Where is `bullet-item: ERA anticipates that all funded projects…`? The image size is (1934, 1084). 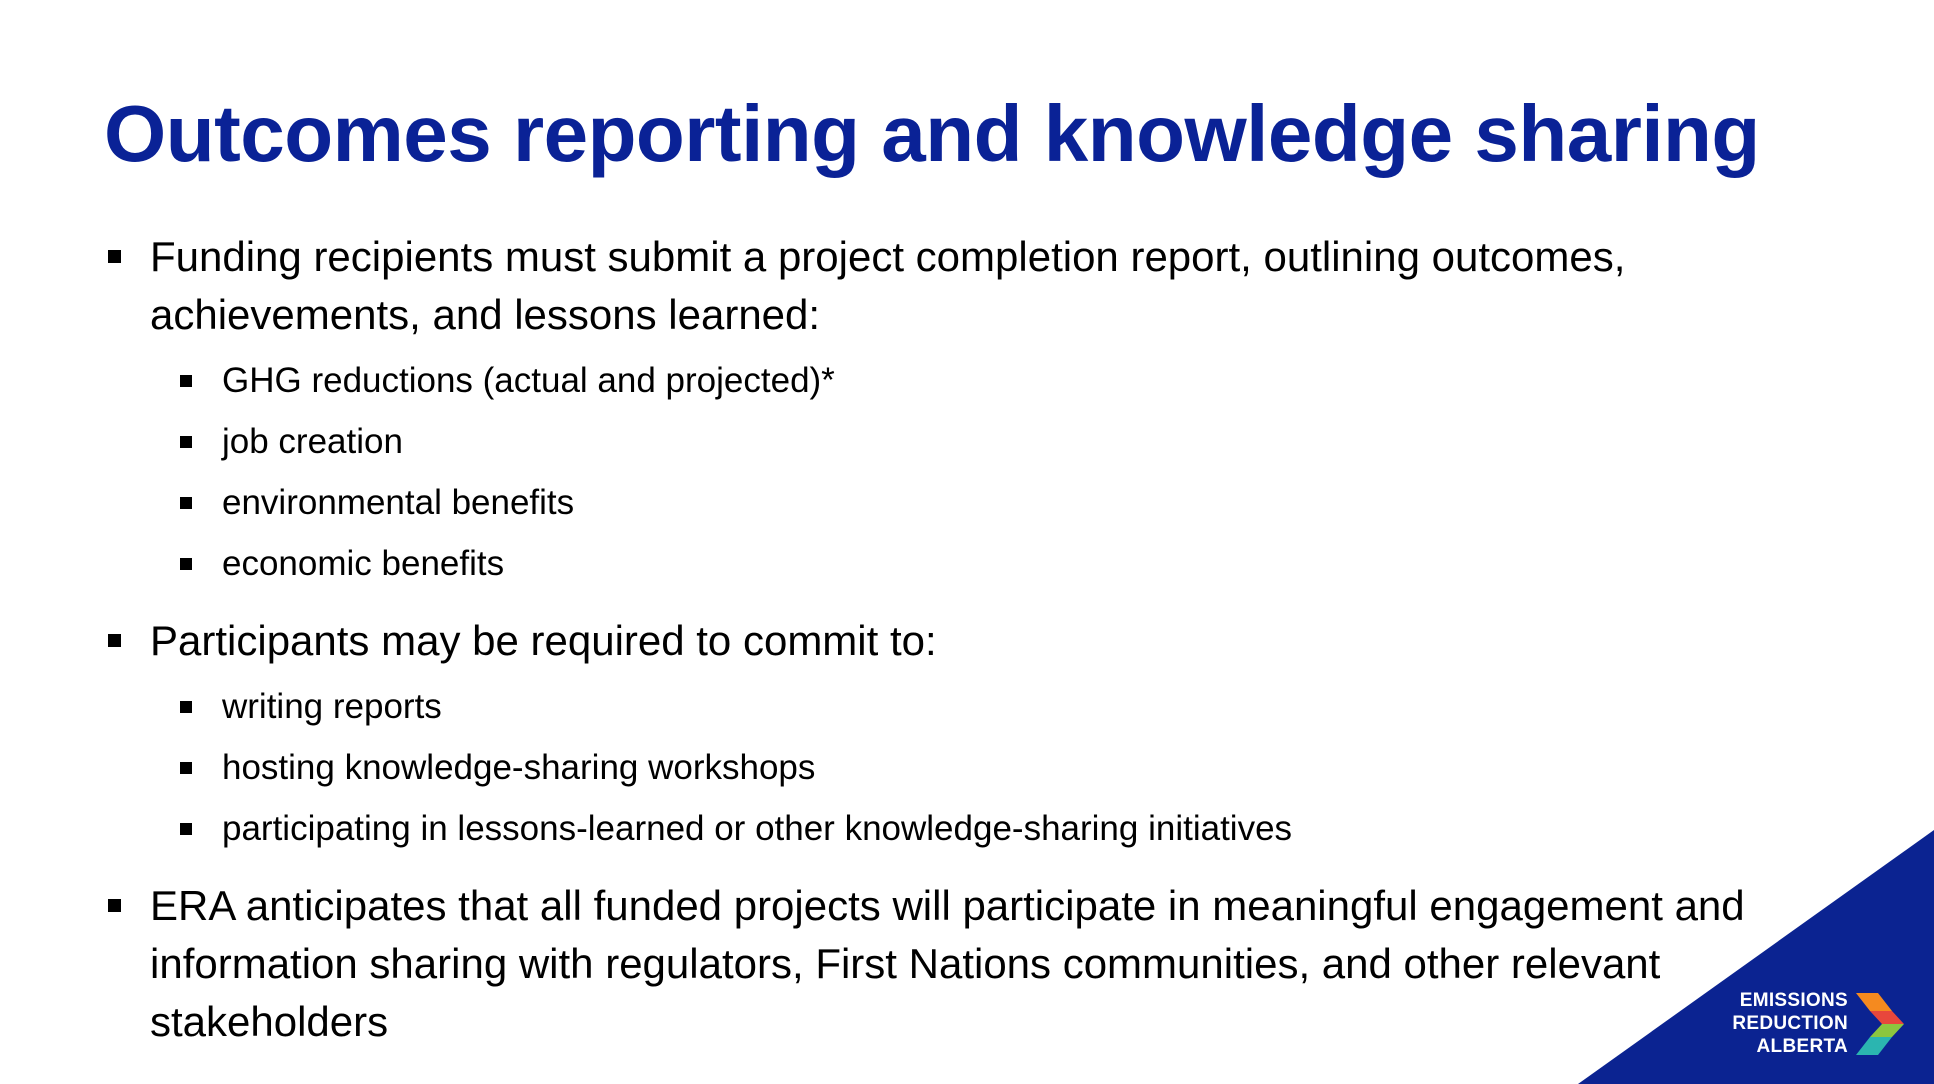 bullet-item: ERA anticipates that all funded projects… is located at coordinates (957, 964).